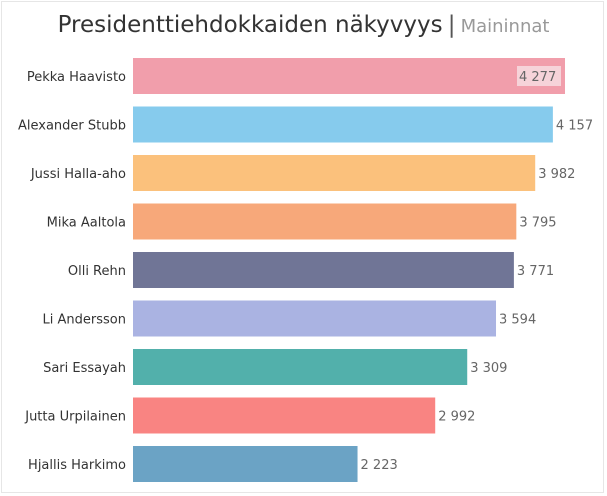  What do you see at coordinates (574, 126) in the screenshot?
I see `value-label: 4 157` at bounding box center [574, 126].